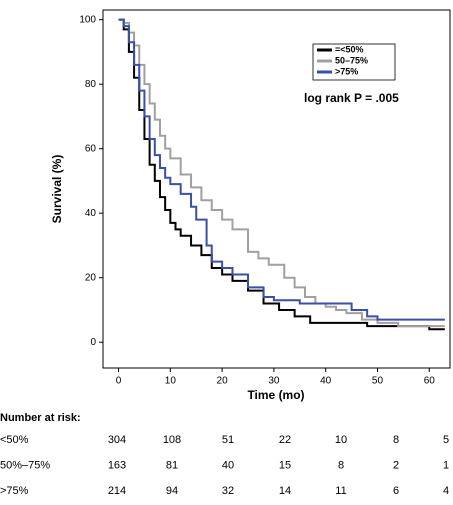 The height and width of the screenshot is (505, 453). Describe the element at coordinates (396, 491) in the screenshot. I see `risk-count: 6` at that location.